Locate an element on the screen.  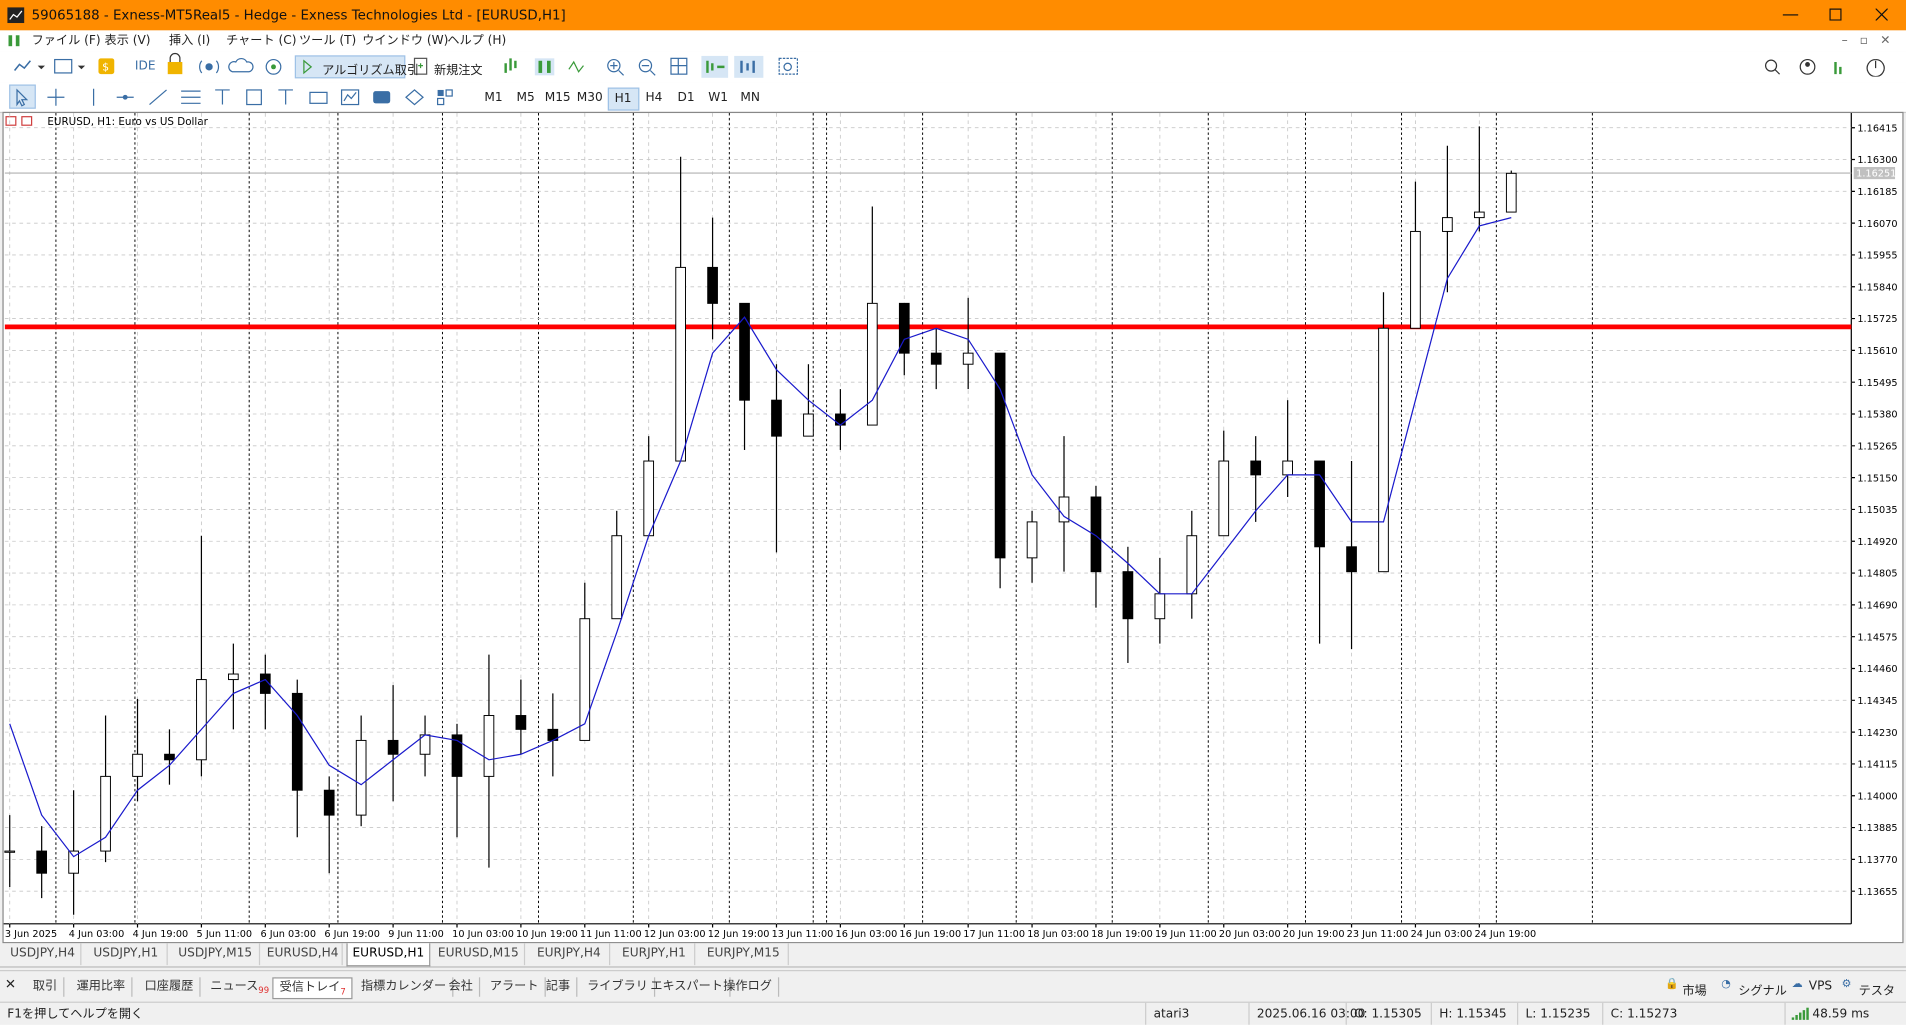
y-tick-label: 1.15840 is located at coordinates (1877, 287).